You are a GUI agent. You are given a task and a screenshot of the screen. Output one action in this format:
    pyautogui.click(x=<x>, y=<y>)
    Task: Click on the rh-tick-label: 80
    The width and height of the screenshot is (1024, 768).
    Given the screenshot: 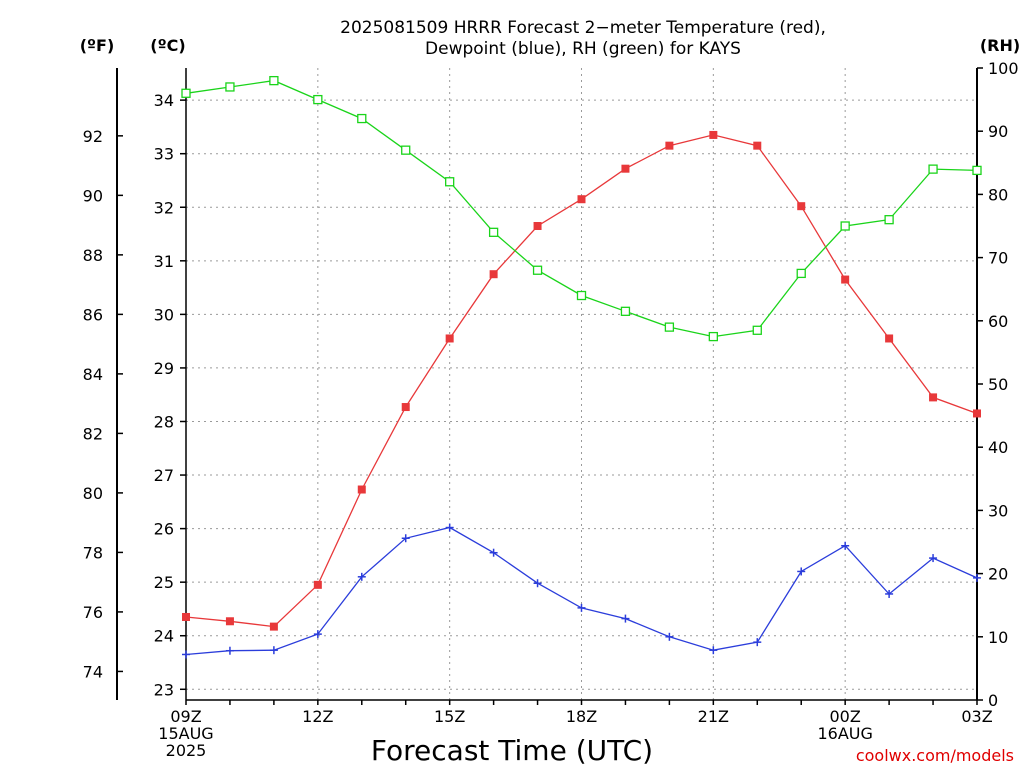 What is the action you would take?
    pyautogui.click(x=998, y=194)
    